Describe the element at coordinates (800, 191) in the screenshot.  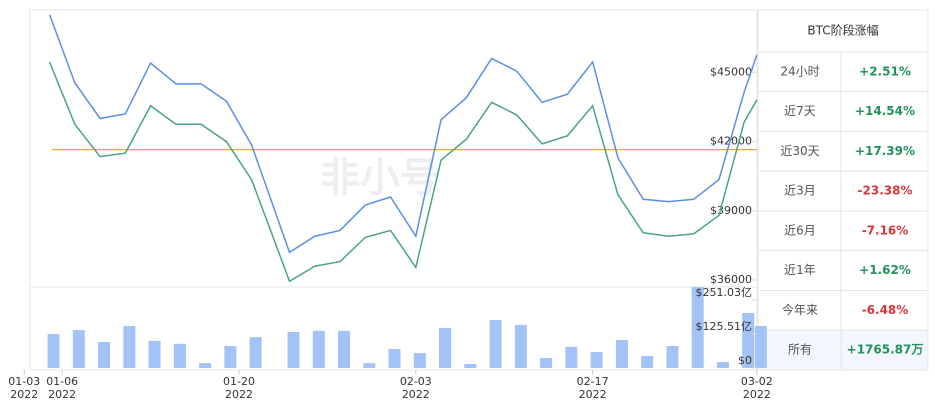
I see `row-label: 近3月` at that location.